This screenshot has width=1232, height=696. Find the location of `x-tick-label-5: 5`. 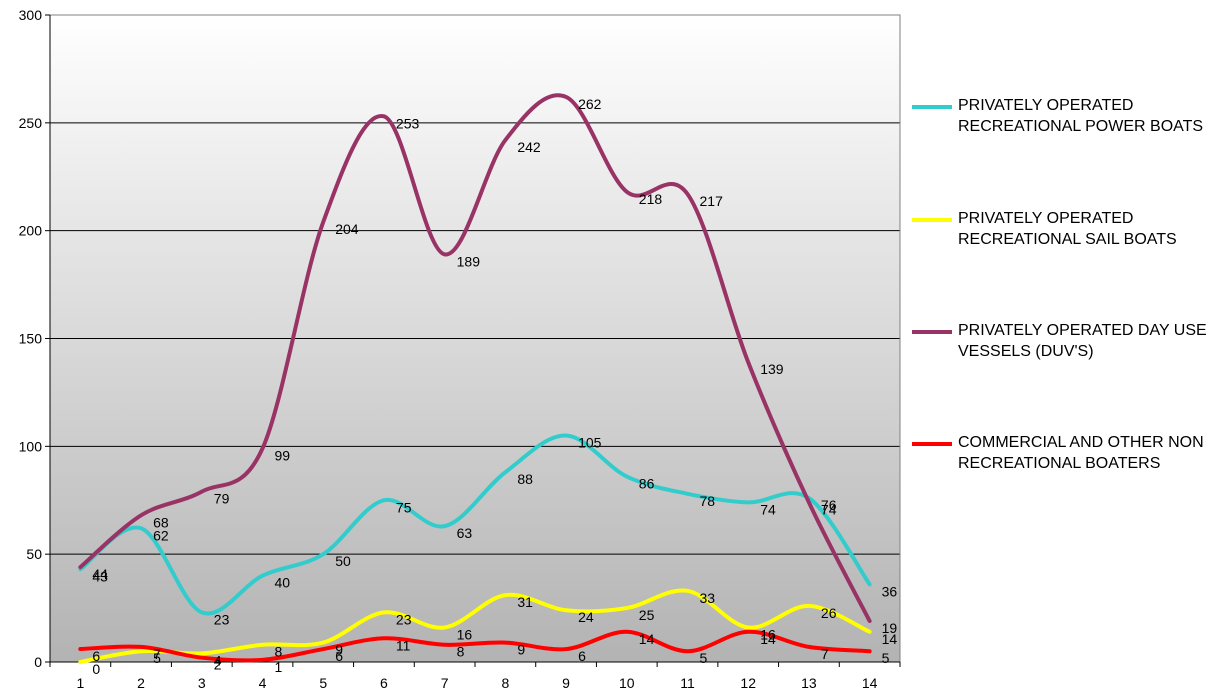

x-tick-label-5: 5 is located at coordinates (323, 683).